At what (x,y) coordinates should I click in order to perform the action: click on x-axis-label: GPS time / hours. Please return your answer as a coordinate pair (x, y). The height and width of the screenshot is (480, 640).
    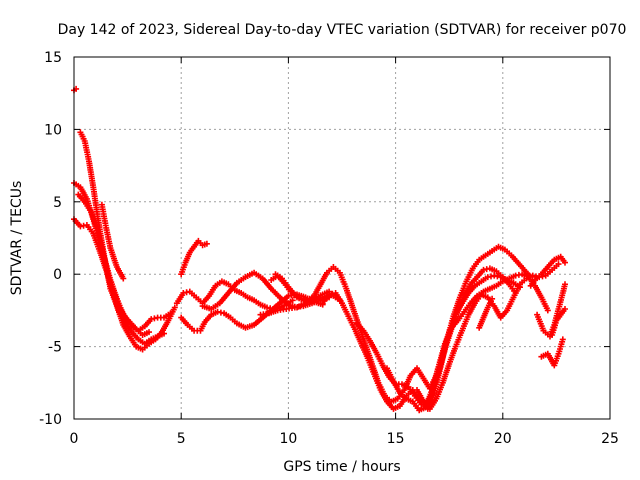
    Looking at the image, I should click on (341, 467).